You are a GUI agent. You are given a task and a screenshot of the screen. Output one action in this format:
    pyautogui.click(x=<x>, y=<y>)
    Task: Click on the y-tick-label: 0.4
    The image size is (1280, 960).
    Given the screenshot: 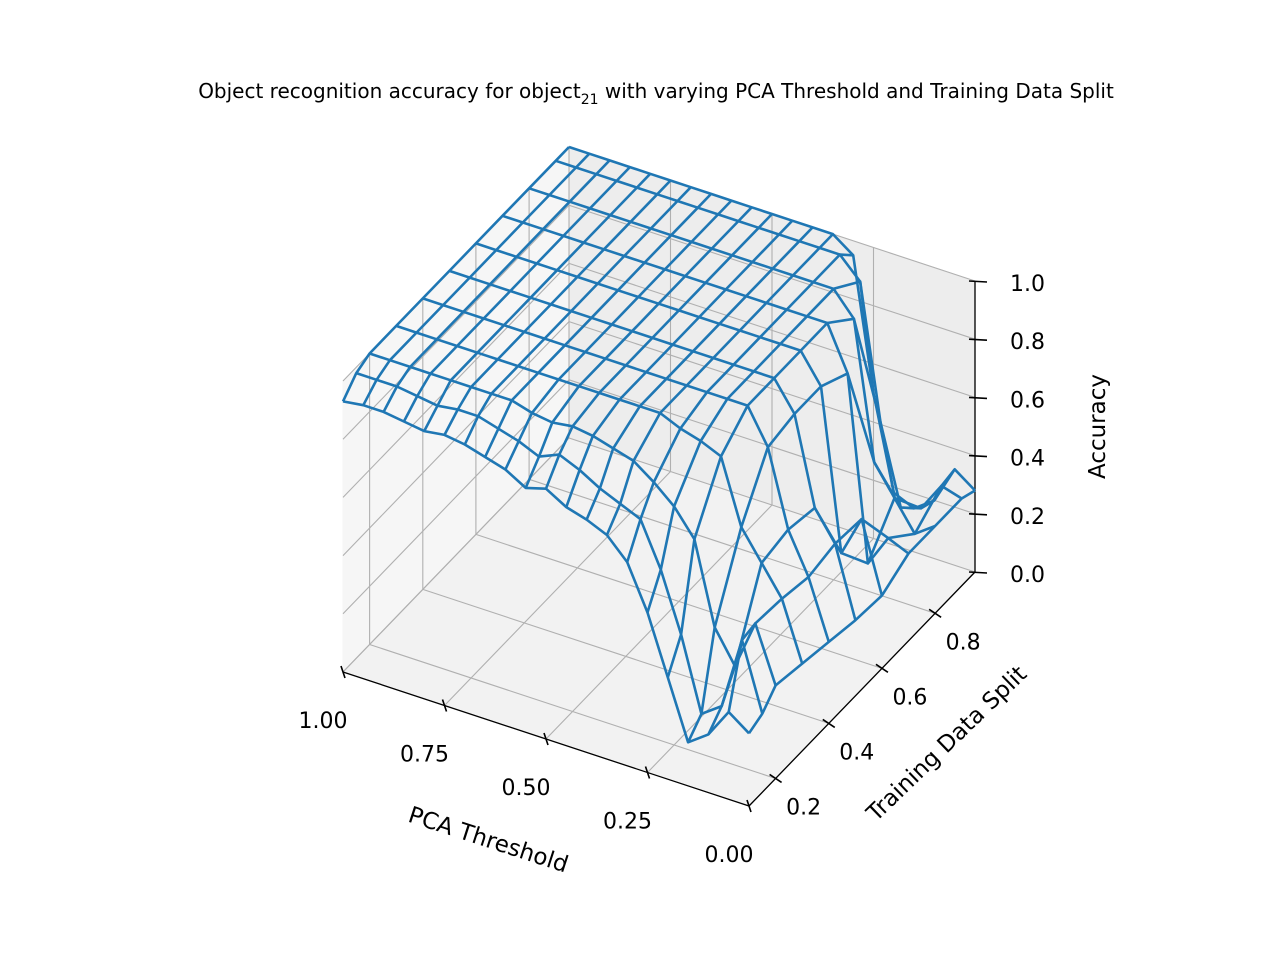 What is the action you would take?
    pyautogui.click(x=856, y=752)
    